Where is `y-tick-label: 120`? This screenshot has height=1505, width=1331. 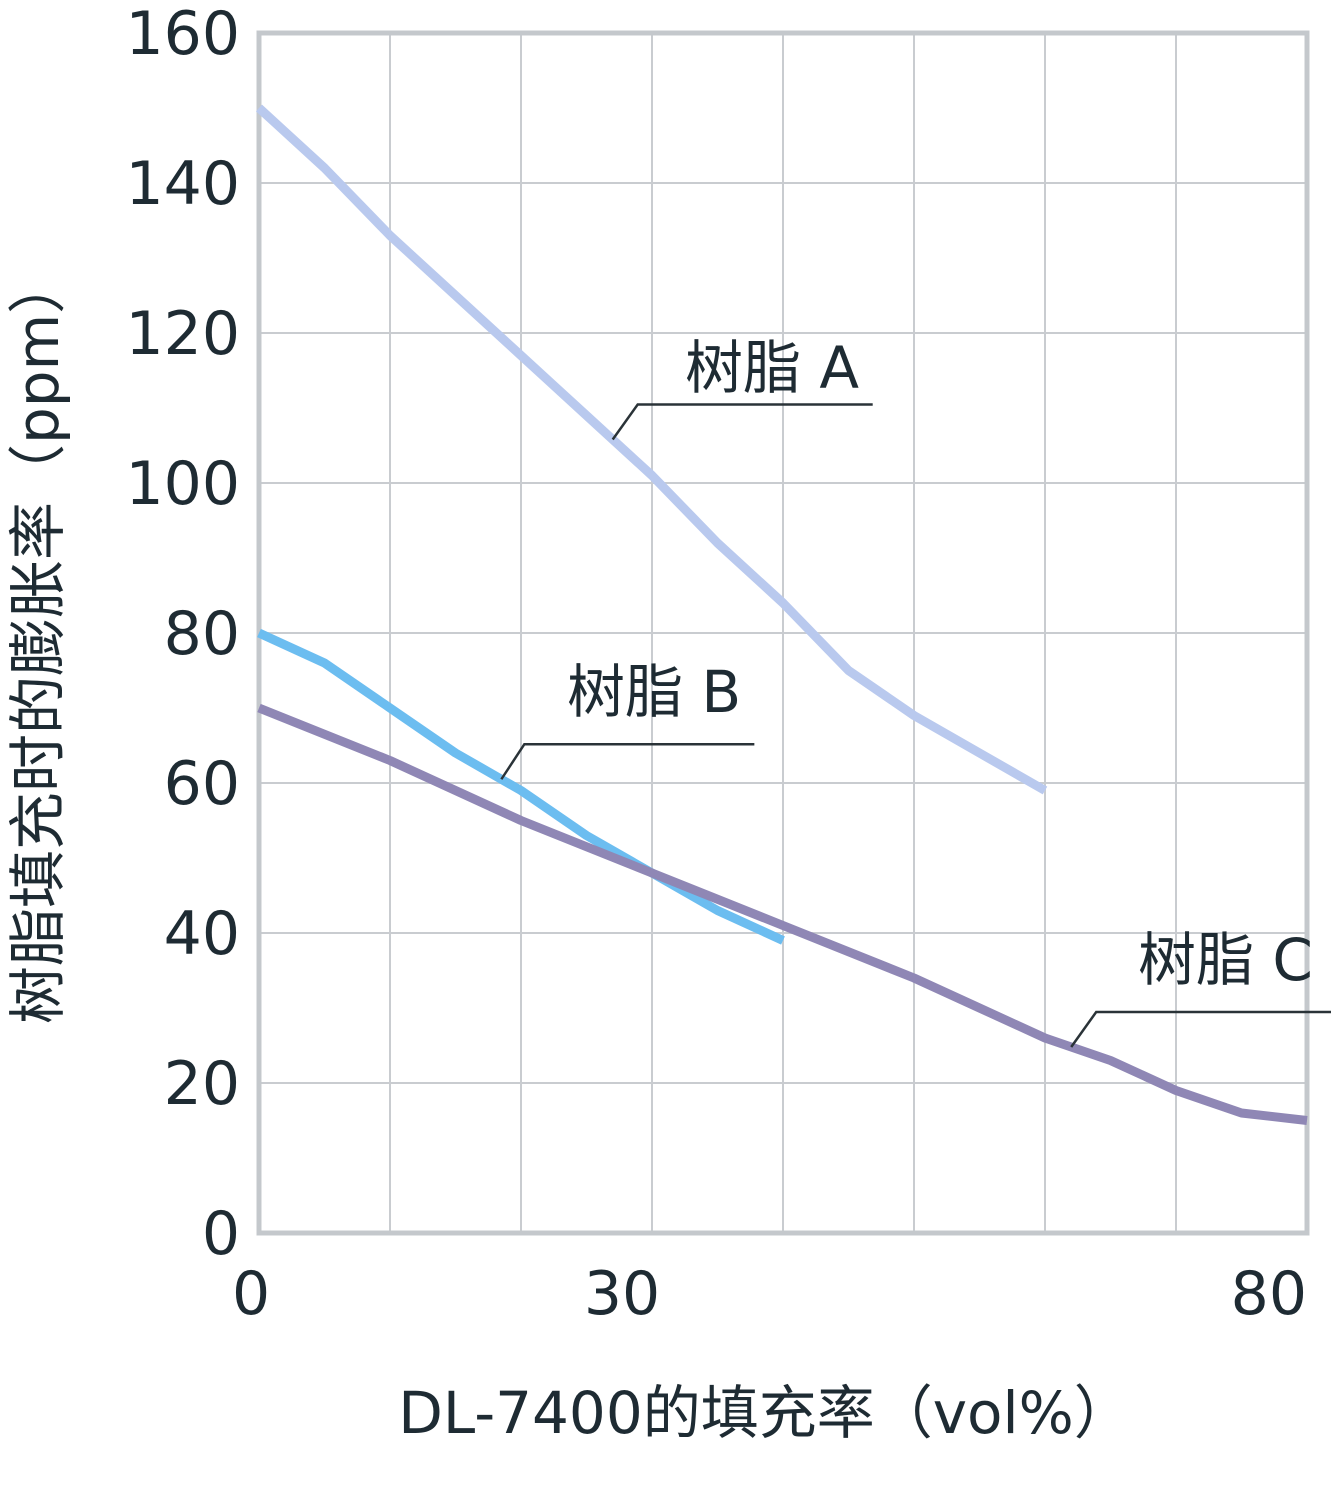 y-tick-label: 120 is located at coordinates (182, 334).